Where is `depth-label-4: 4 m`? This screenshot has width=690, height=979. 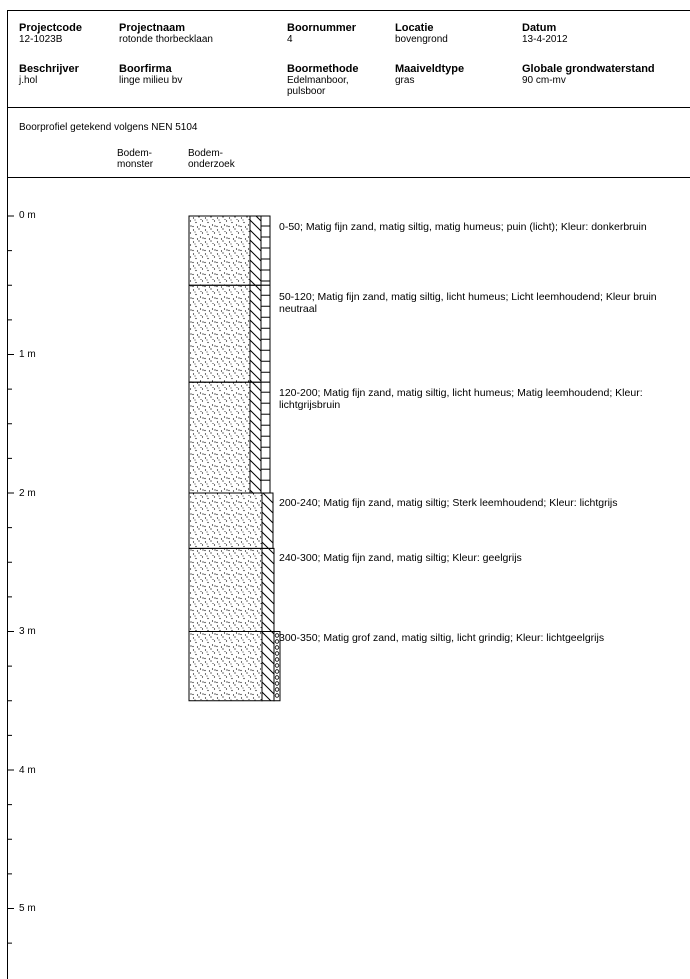
depth-label-4: 4 m is located at coordinates (27, 770).